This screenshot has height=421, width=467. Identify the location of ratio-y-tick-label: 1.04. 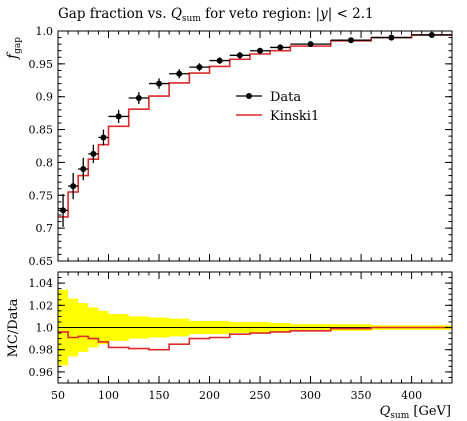
(41, 283).